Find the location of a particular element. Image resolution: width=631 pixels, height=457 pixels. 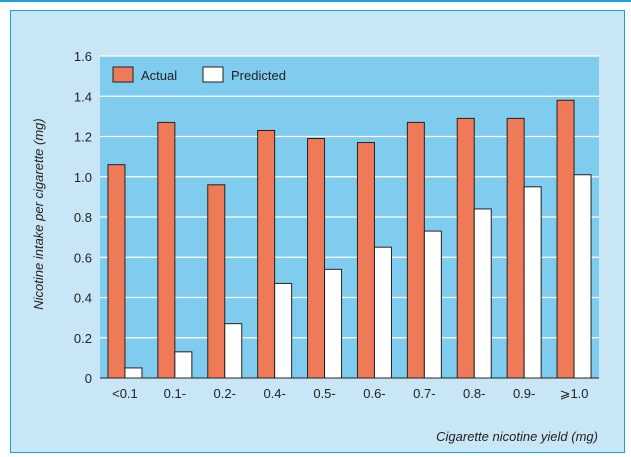

y-tick-label: 0 is located at coordinates (88, 378).